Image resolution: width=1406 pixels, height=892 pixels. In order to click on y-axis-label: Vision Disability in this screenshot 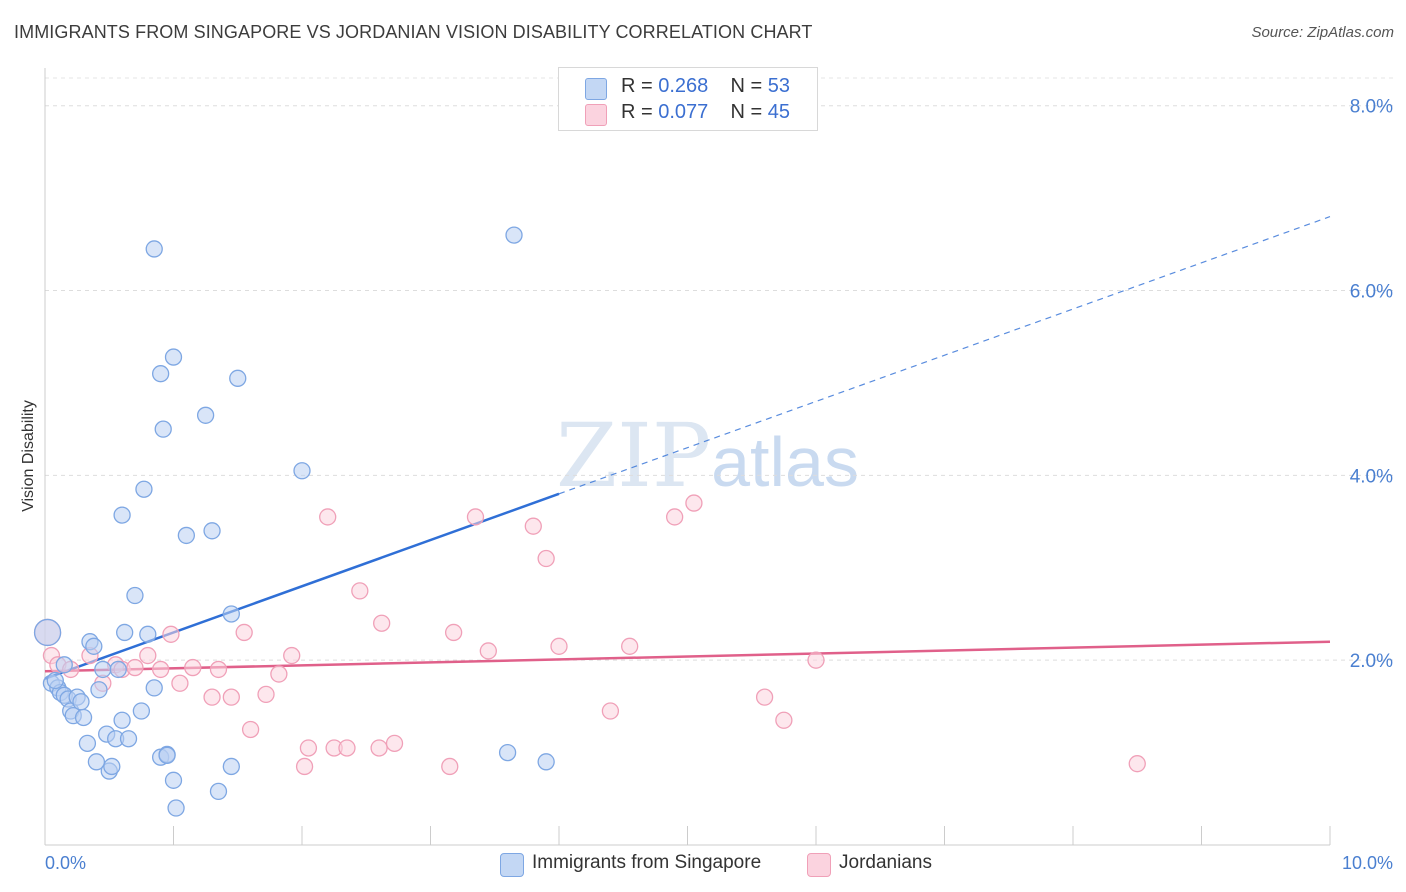, I will do `click(28, 456)`.